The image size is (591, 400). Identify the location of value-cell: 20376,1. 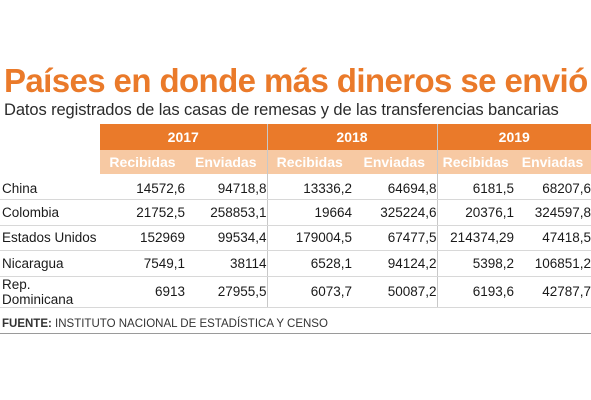
(475, 212).